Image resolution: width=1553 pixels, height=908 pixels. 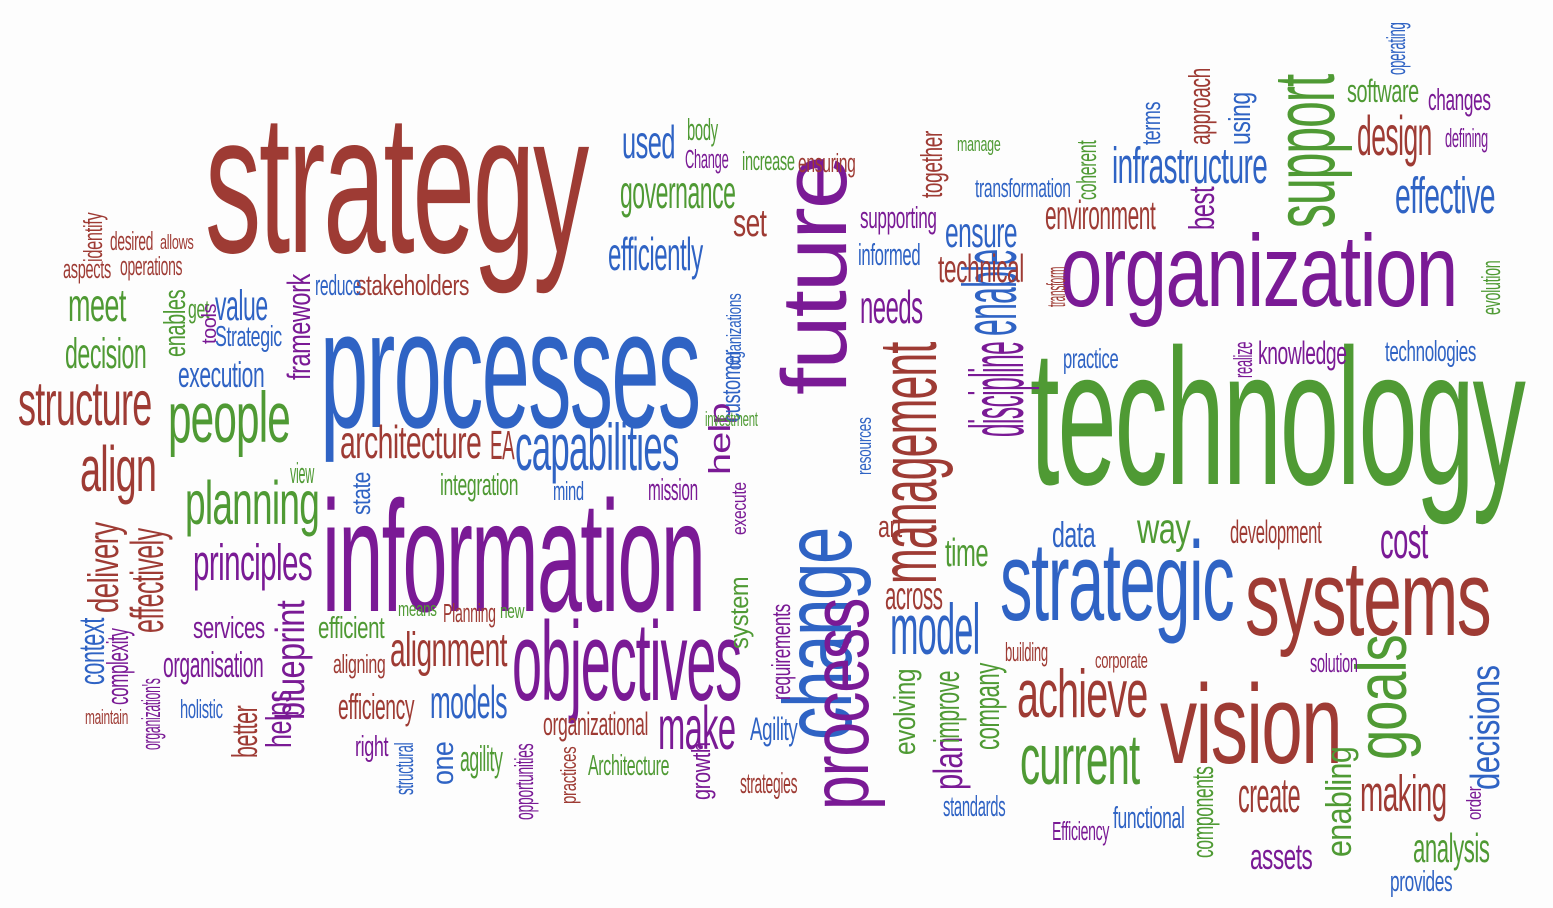 I want to click on cloud-word-architecture: Architecture, so click(x=629, y=766).